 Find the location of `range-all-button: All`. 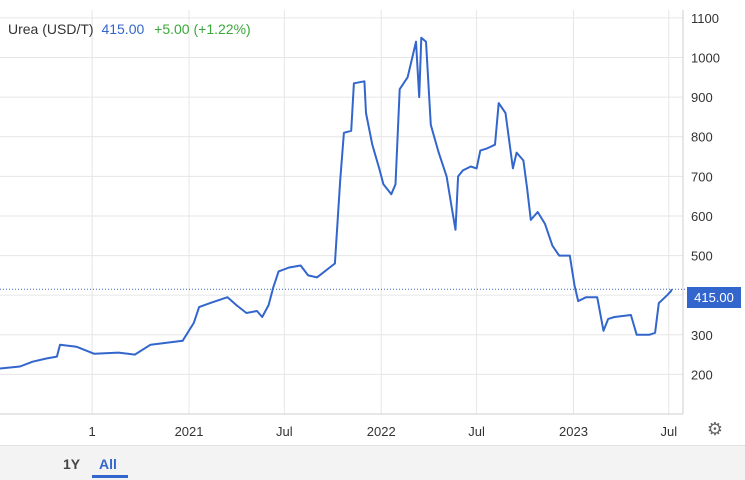

range-all-button: All is located at coordinates (108, 464).